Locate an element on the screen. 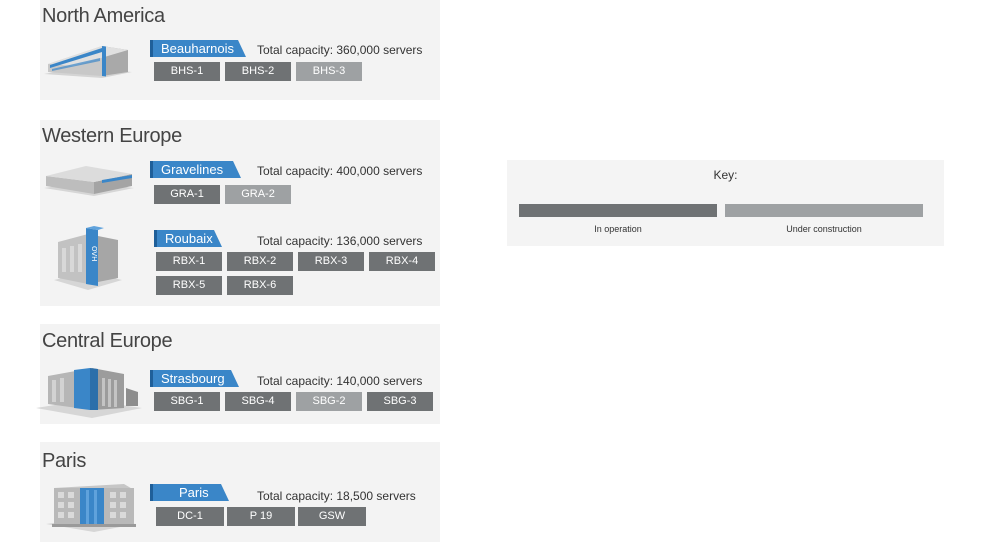 The height and width of the screenshot is (555, 987). legend-title: Key: is located at coordinates (725, 175).